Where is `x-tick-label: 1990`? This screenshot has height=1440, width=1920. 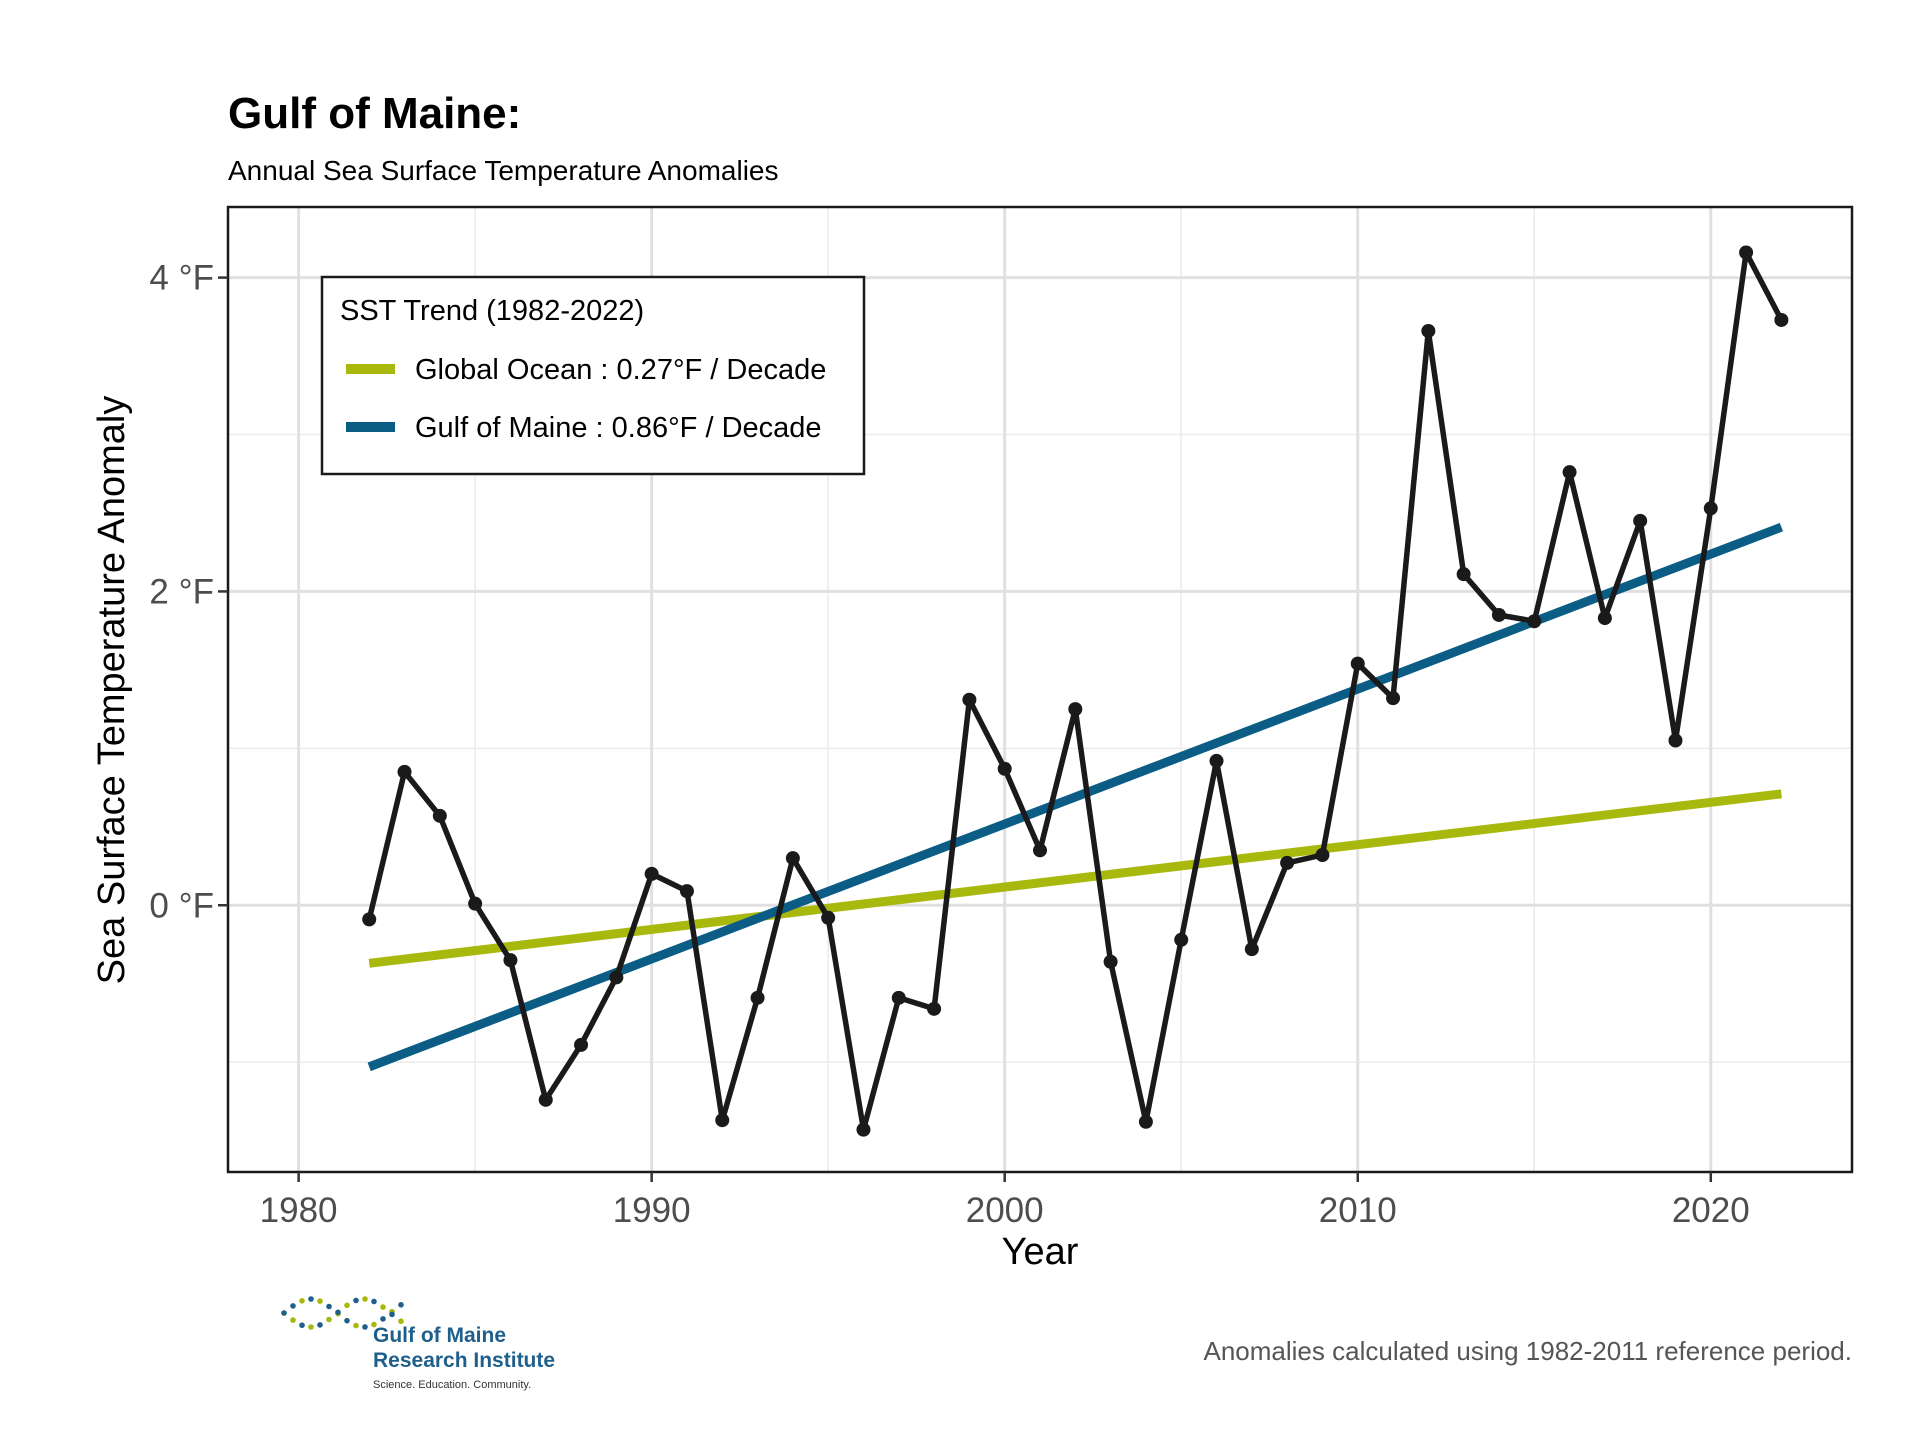 x-tick-label: 1990 is located at coordinates (652, 1210).